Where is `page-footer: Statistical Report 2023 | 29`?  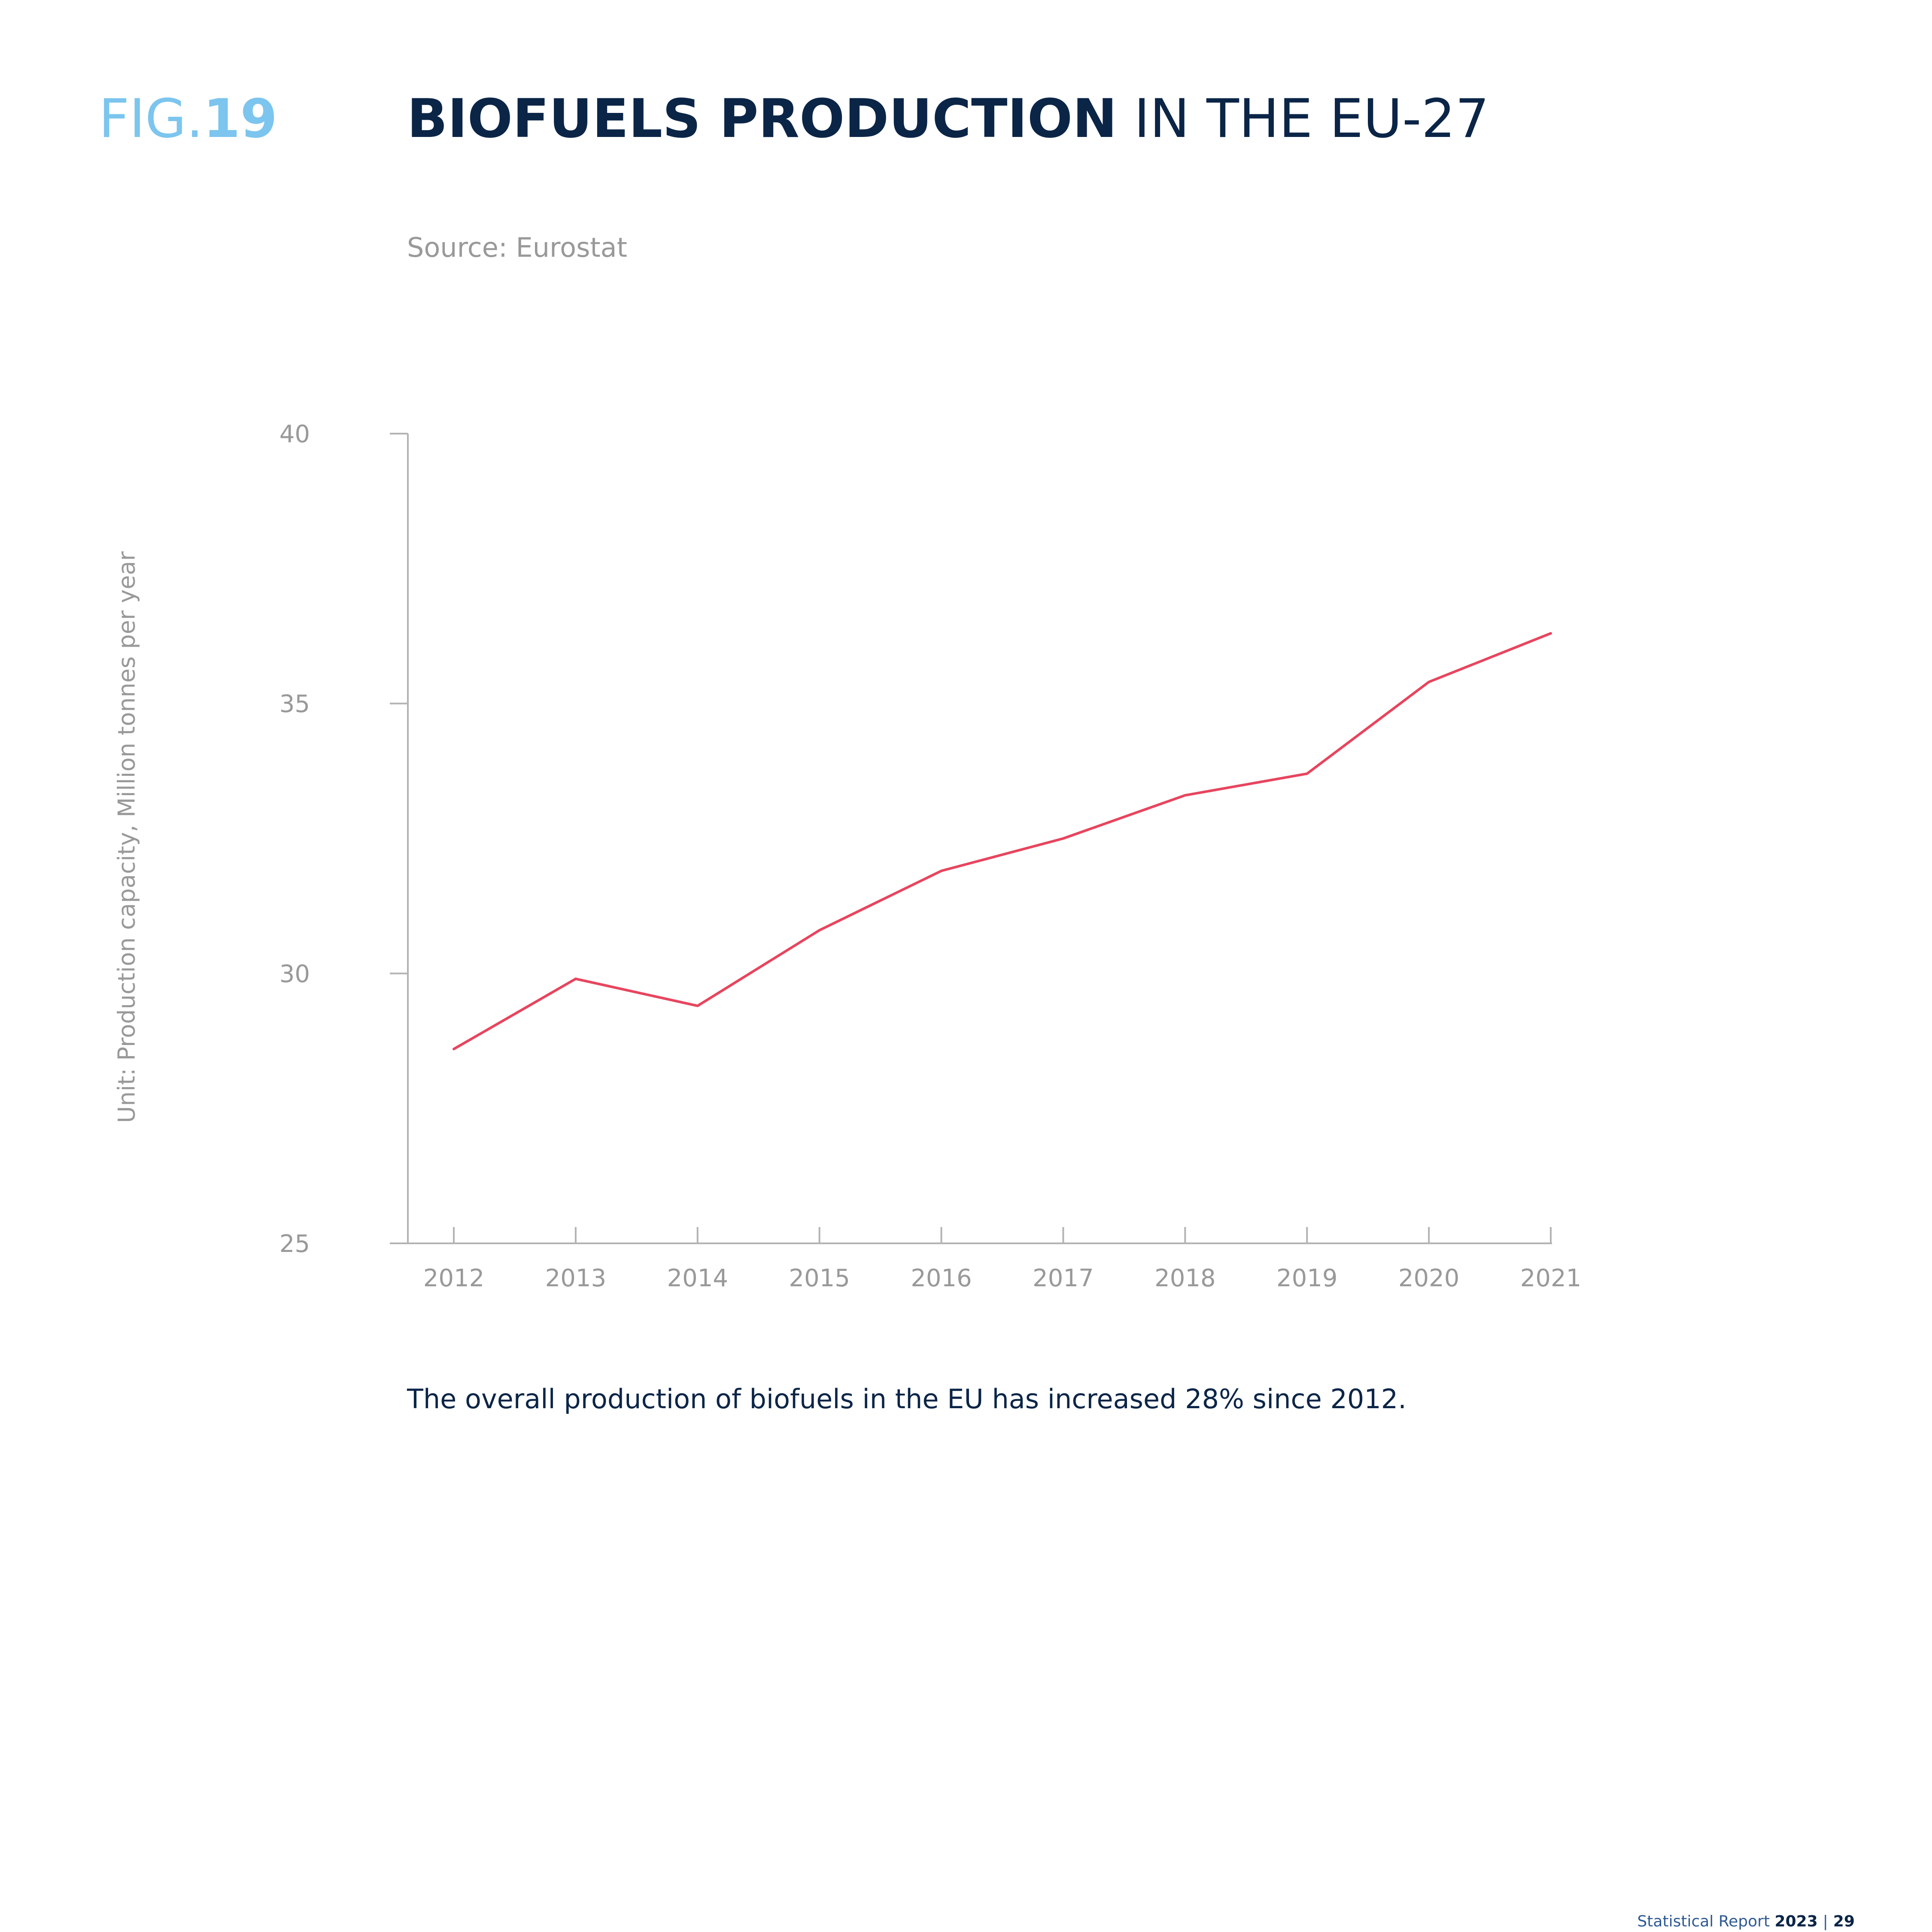 page-footer: Statistical Report 2023 | 29 is located at coordinates (1746, 1922).